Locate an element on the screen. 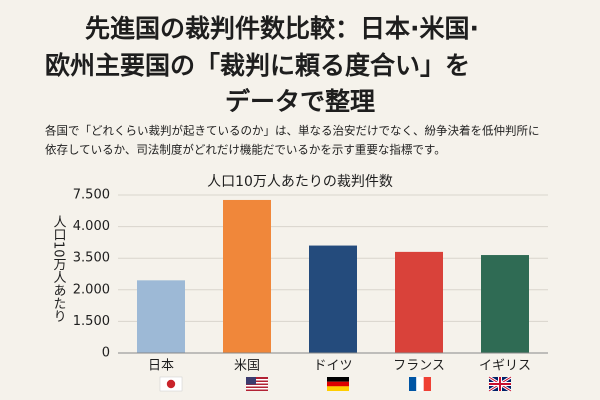 The image size is (600, 400). x-tick-label: フランス is located at coordinates (419, 366).